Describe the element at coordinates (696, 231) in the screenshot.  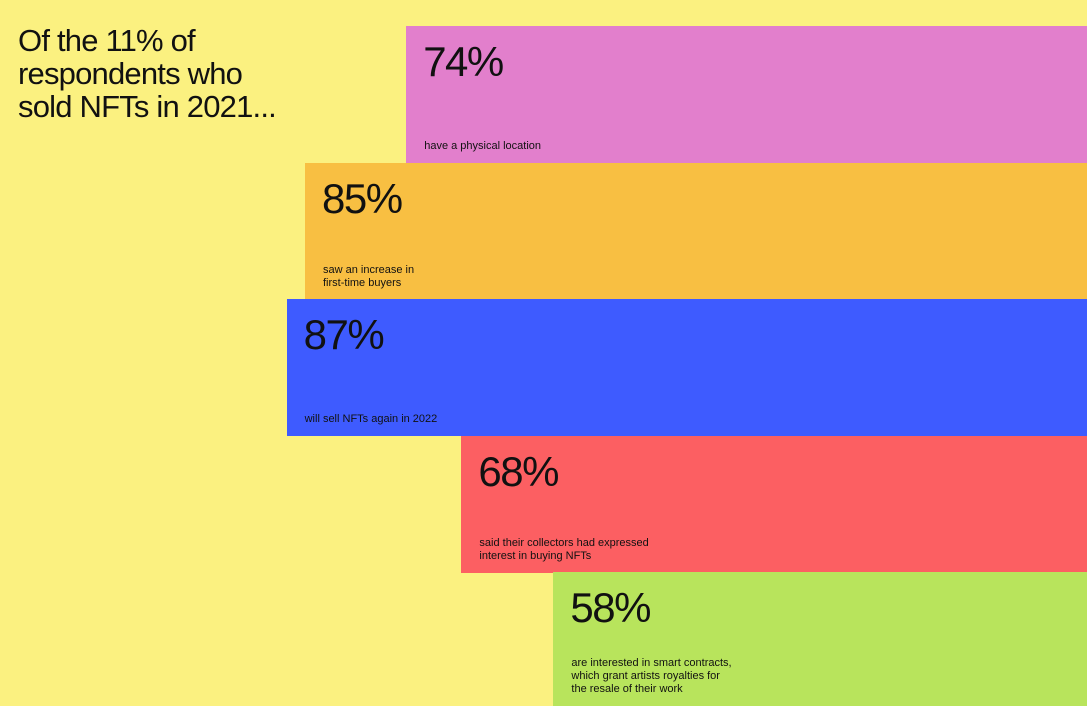
I see `bar-2: 85% saw an increase in first-time buyers` at that location.